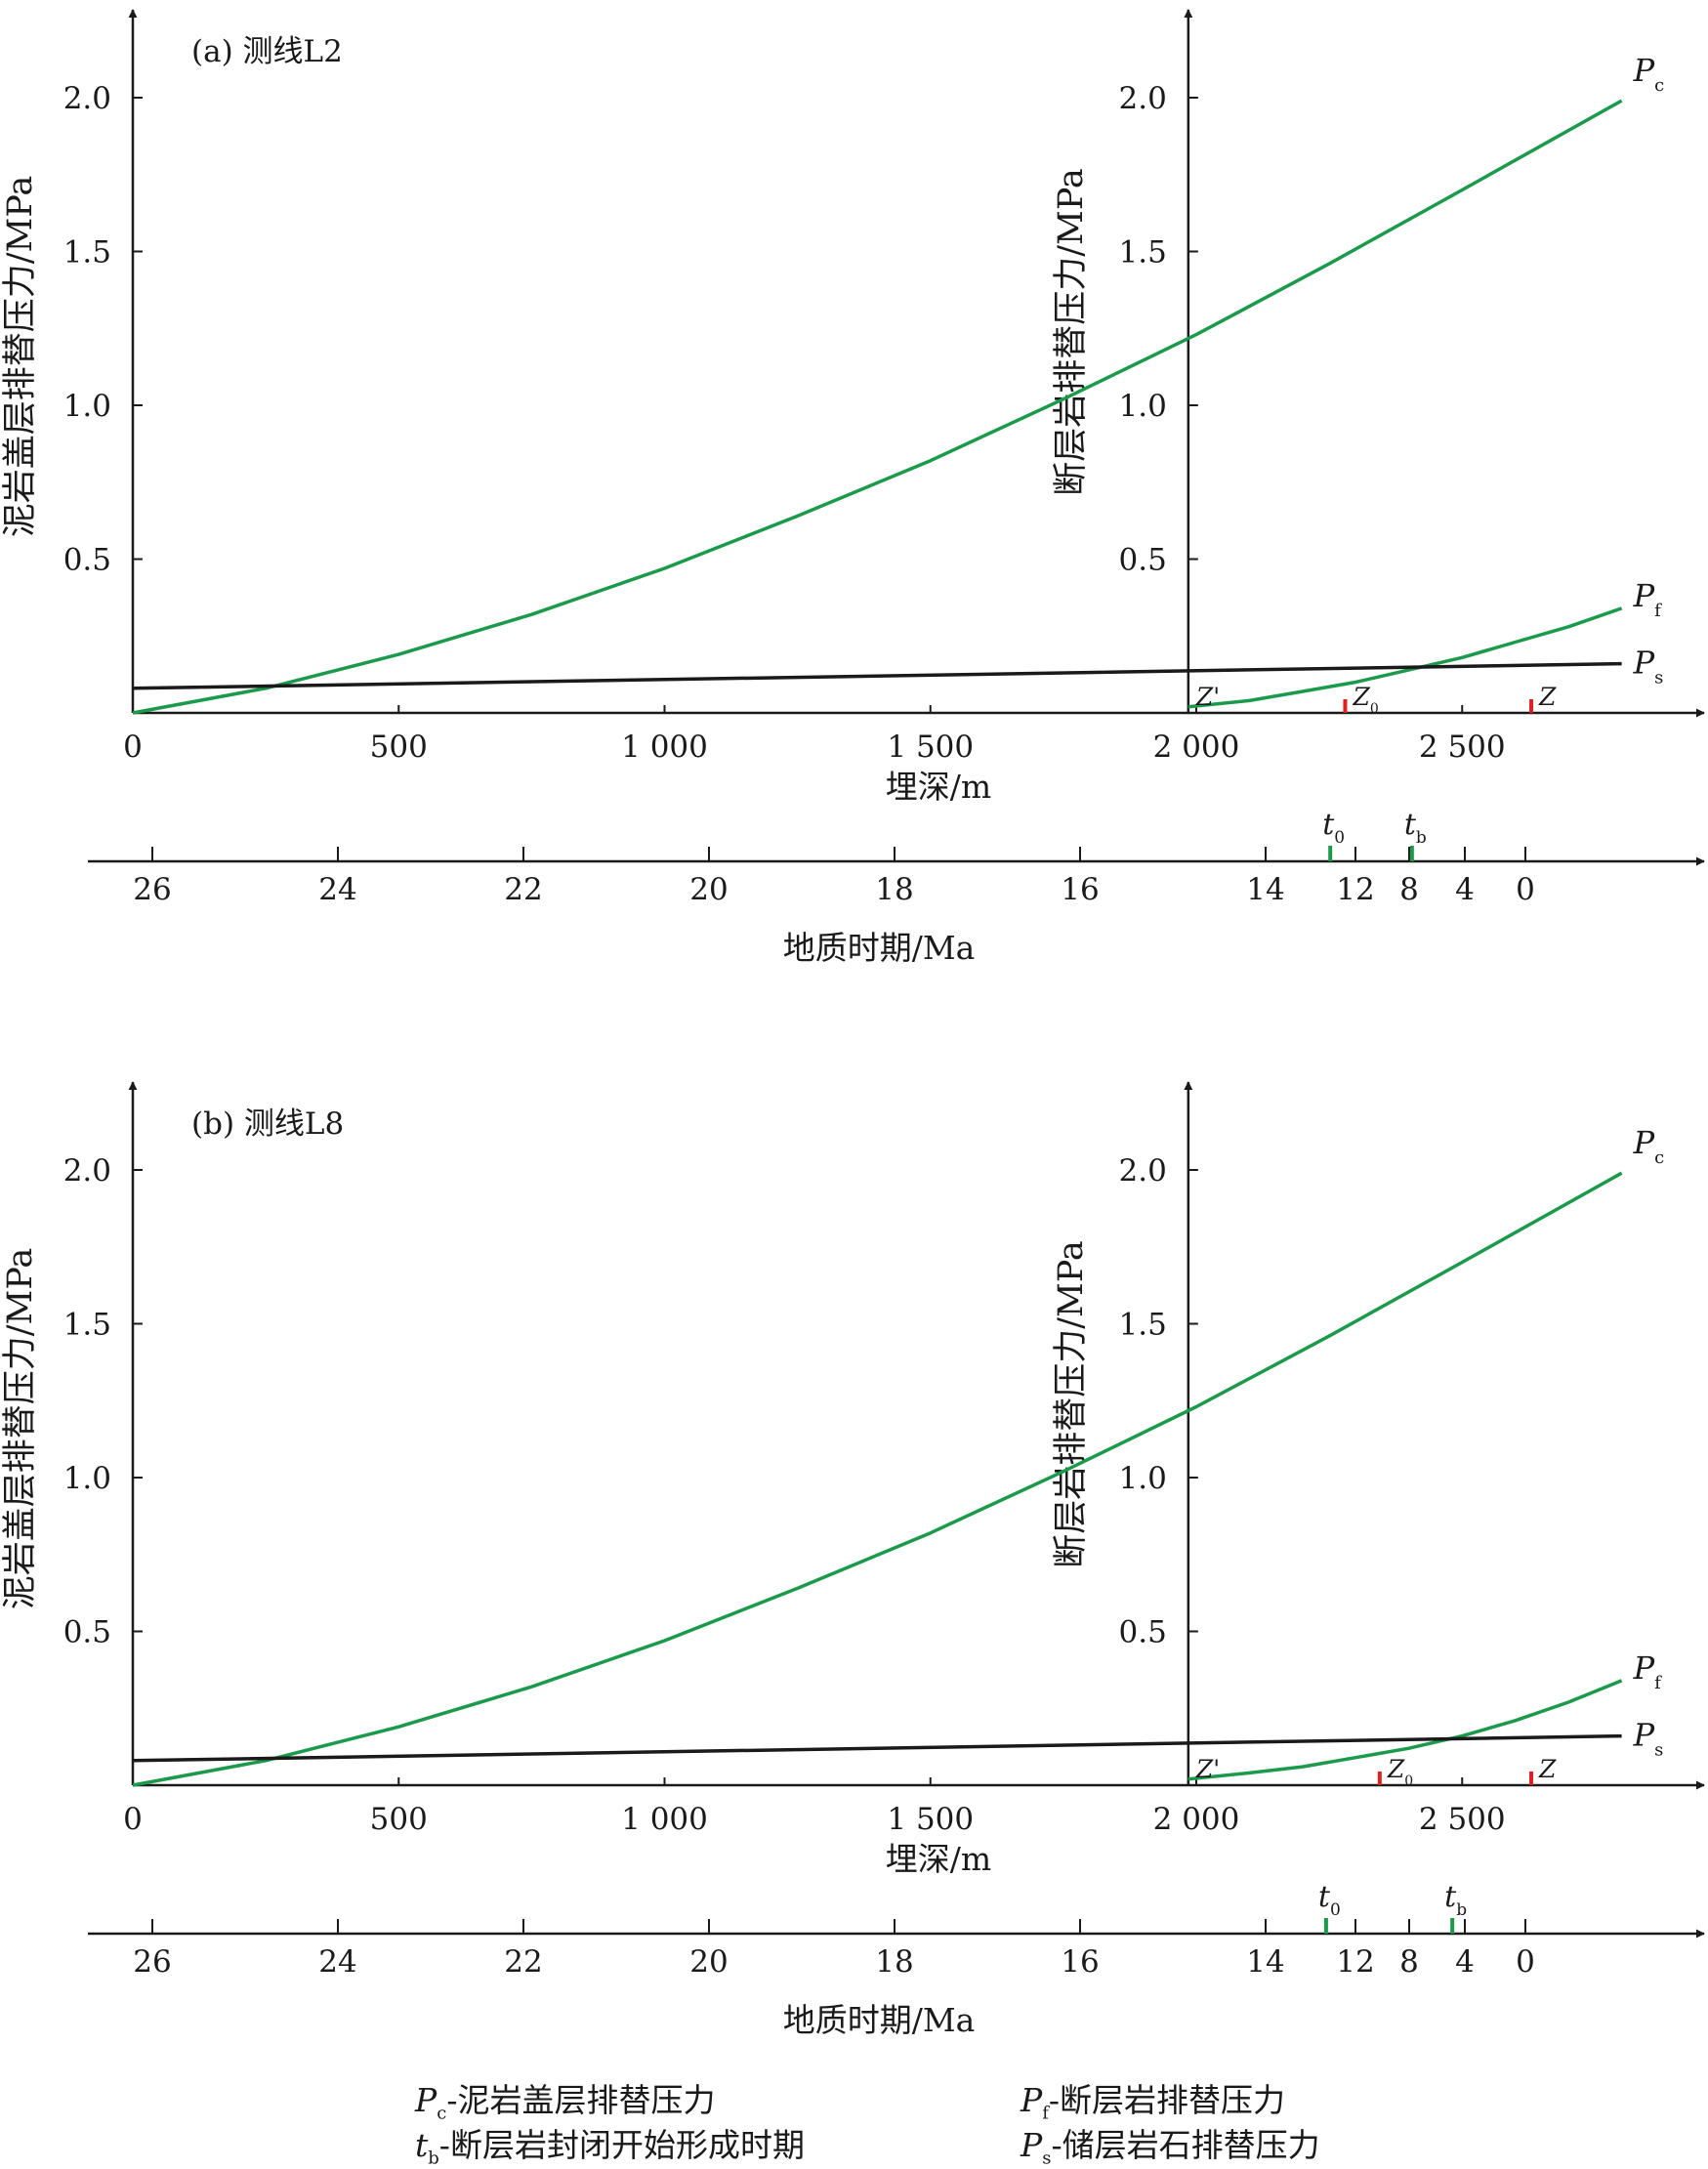 This screenshot has height=2169, width=1708. Describe the element at coordinates (610, 2147) in the screenshot. I see `legend-item-tb: tb-断层岩封闭开始形成时期` at that location.